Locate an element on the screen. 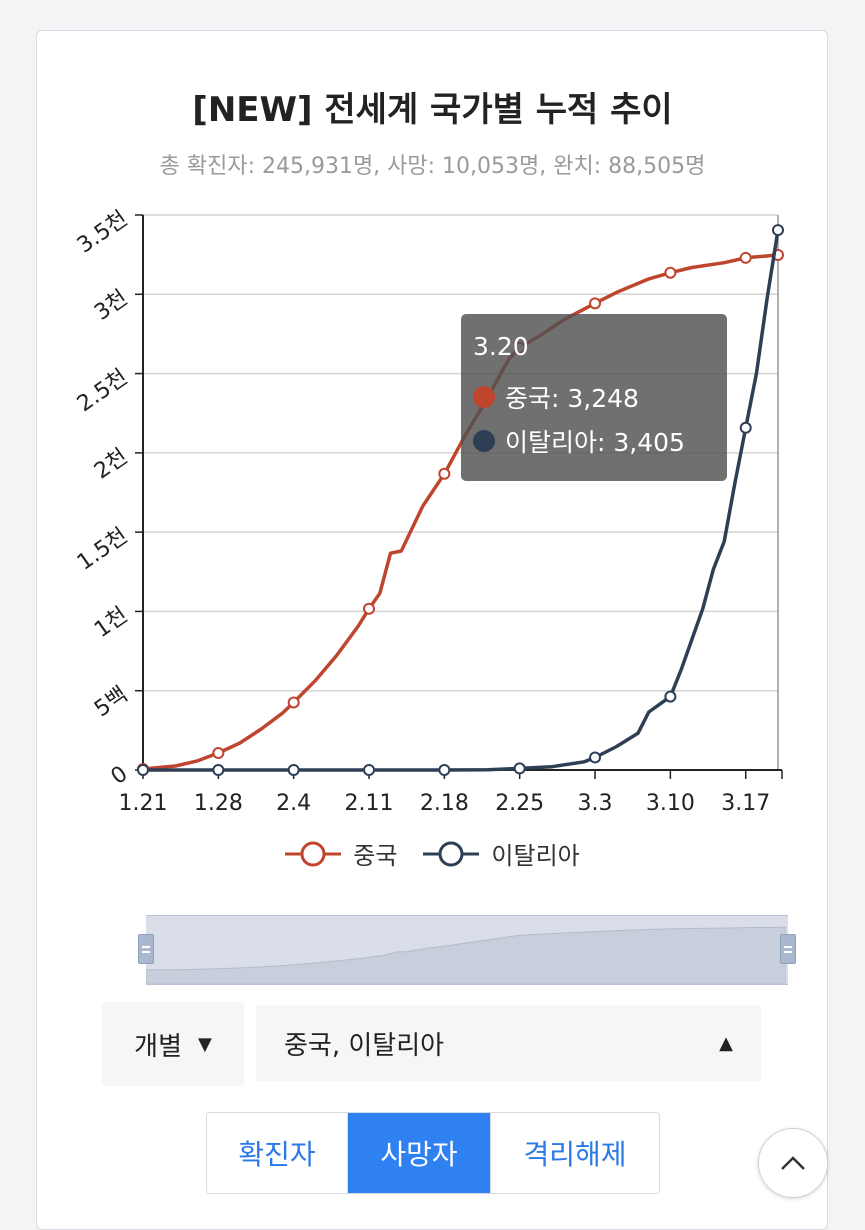 This screenshot has width=865, height=1230. legend-china-marker-icon is located at coordinates (313, 853).